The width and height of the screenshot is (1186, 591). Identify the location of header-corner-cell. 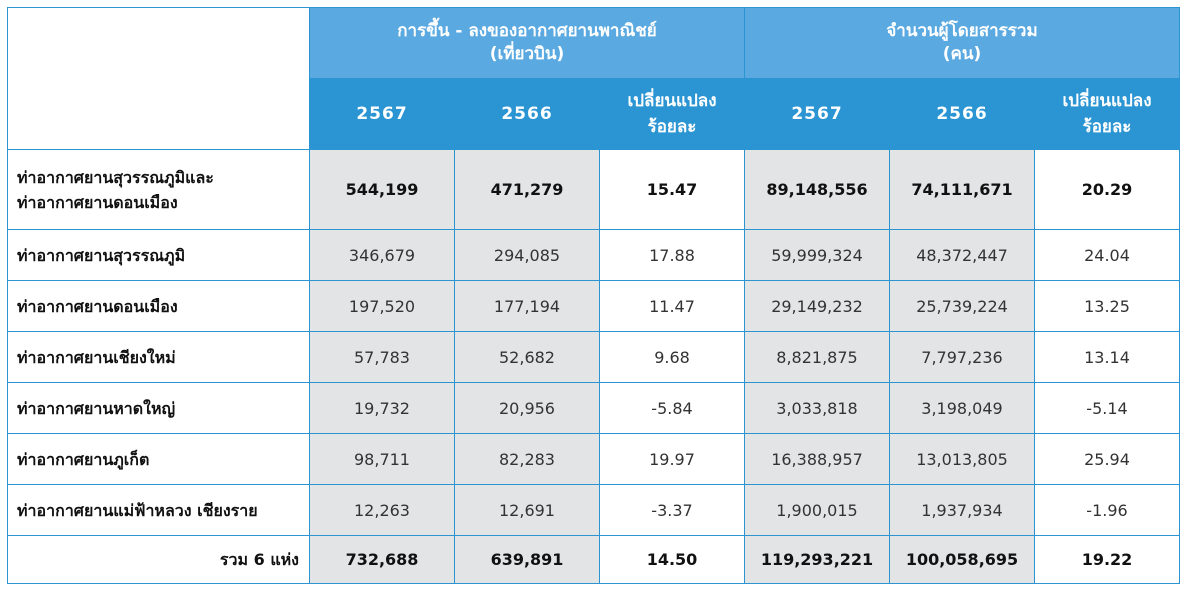
(158, 78).